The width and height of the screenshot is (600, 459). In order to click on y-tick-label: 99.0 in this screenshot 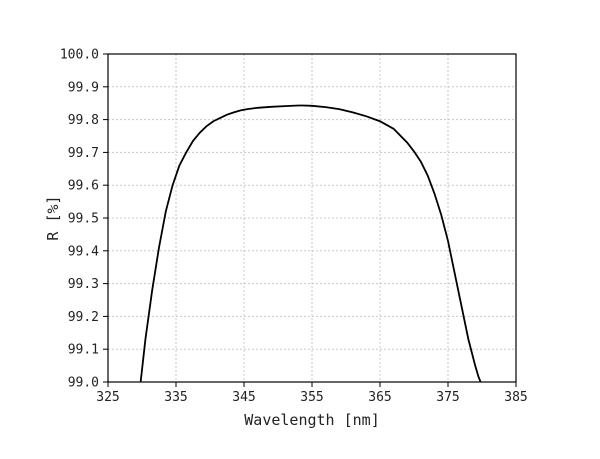, I will do `click(83, 383)`.